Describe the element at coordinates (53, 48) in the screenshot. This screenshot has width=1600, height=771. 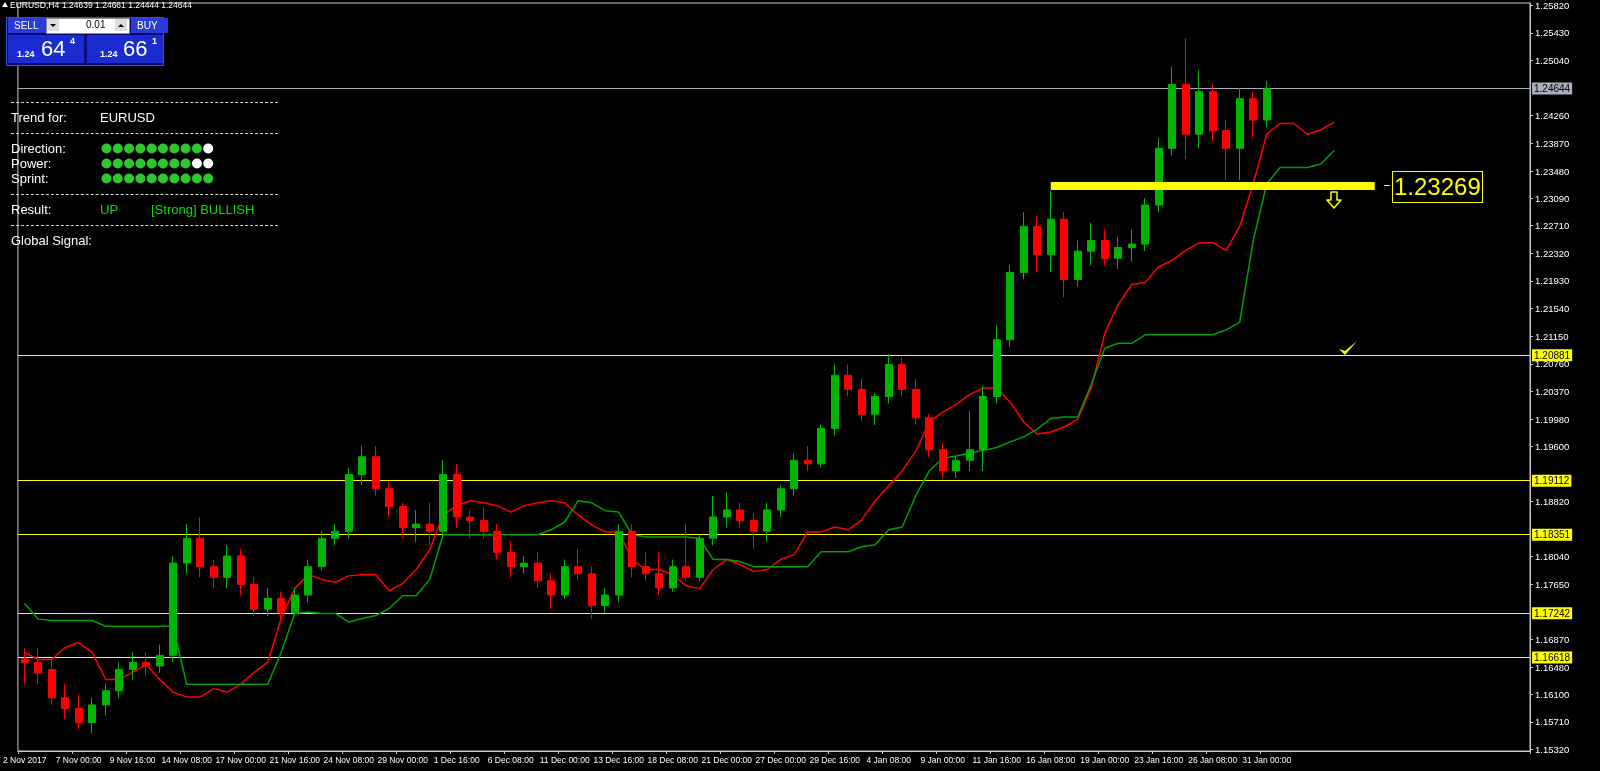
I see `annotation: 64` at that location.